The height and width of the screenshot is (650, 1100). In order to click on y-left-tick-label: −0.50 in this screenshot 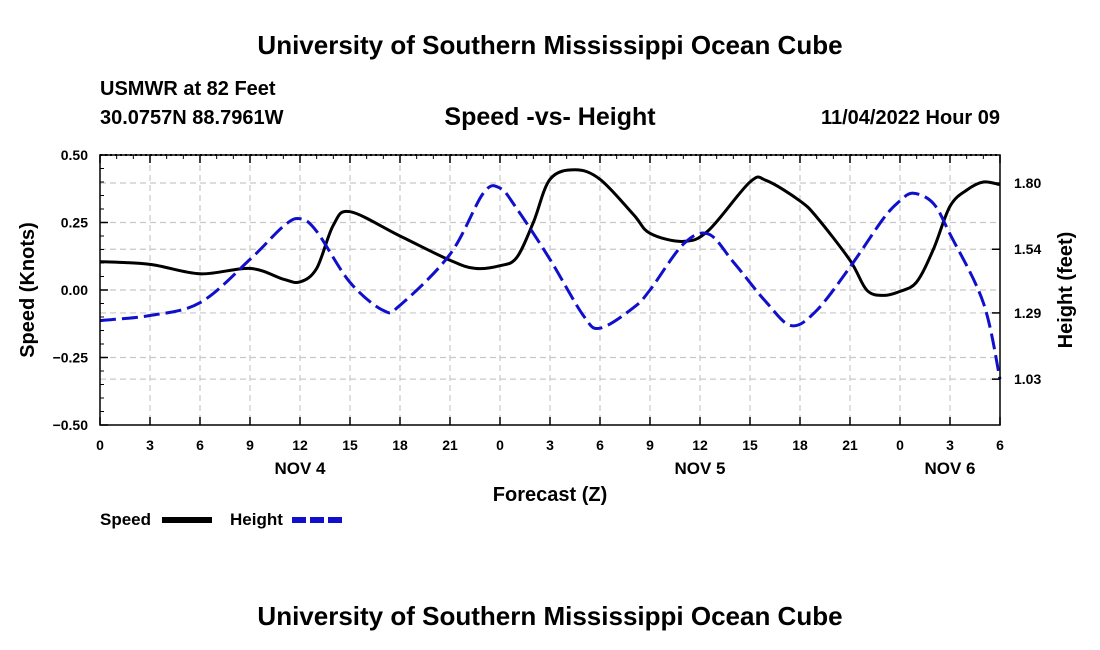, I will do `click(71, 425)`.